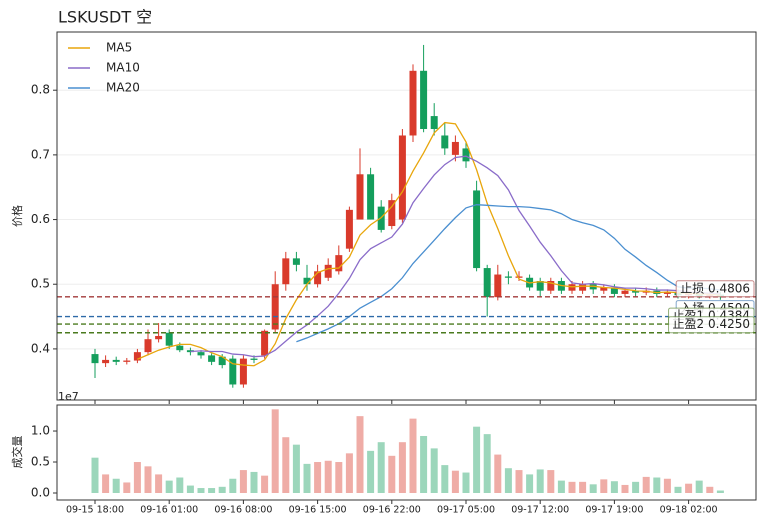 This screenshot has height=526, width=766. What do you see at coordinates (17, 216) in the screenshot?
I see `y-axis-label: 价格` at bounding box center [17, 216].